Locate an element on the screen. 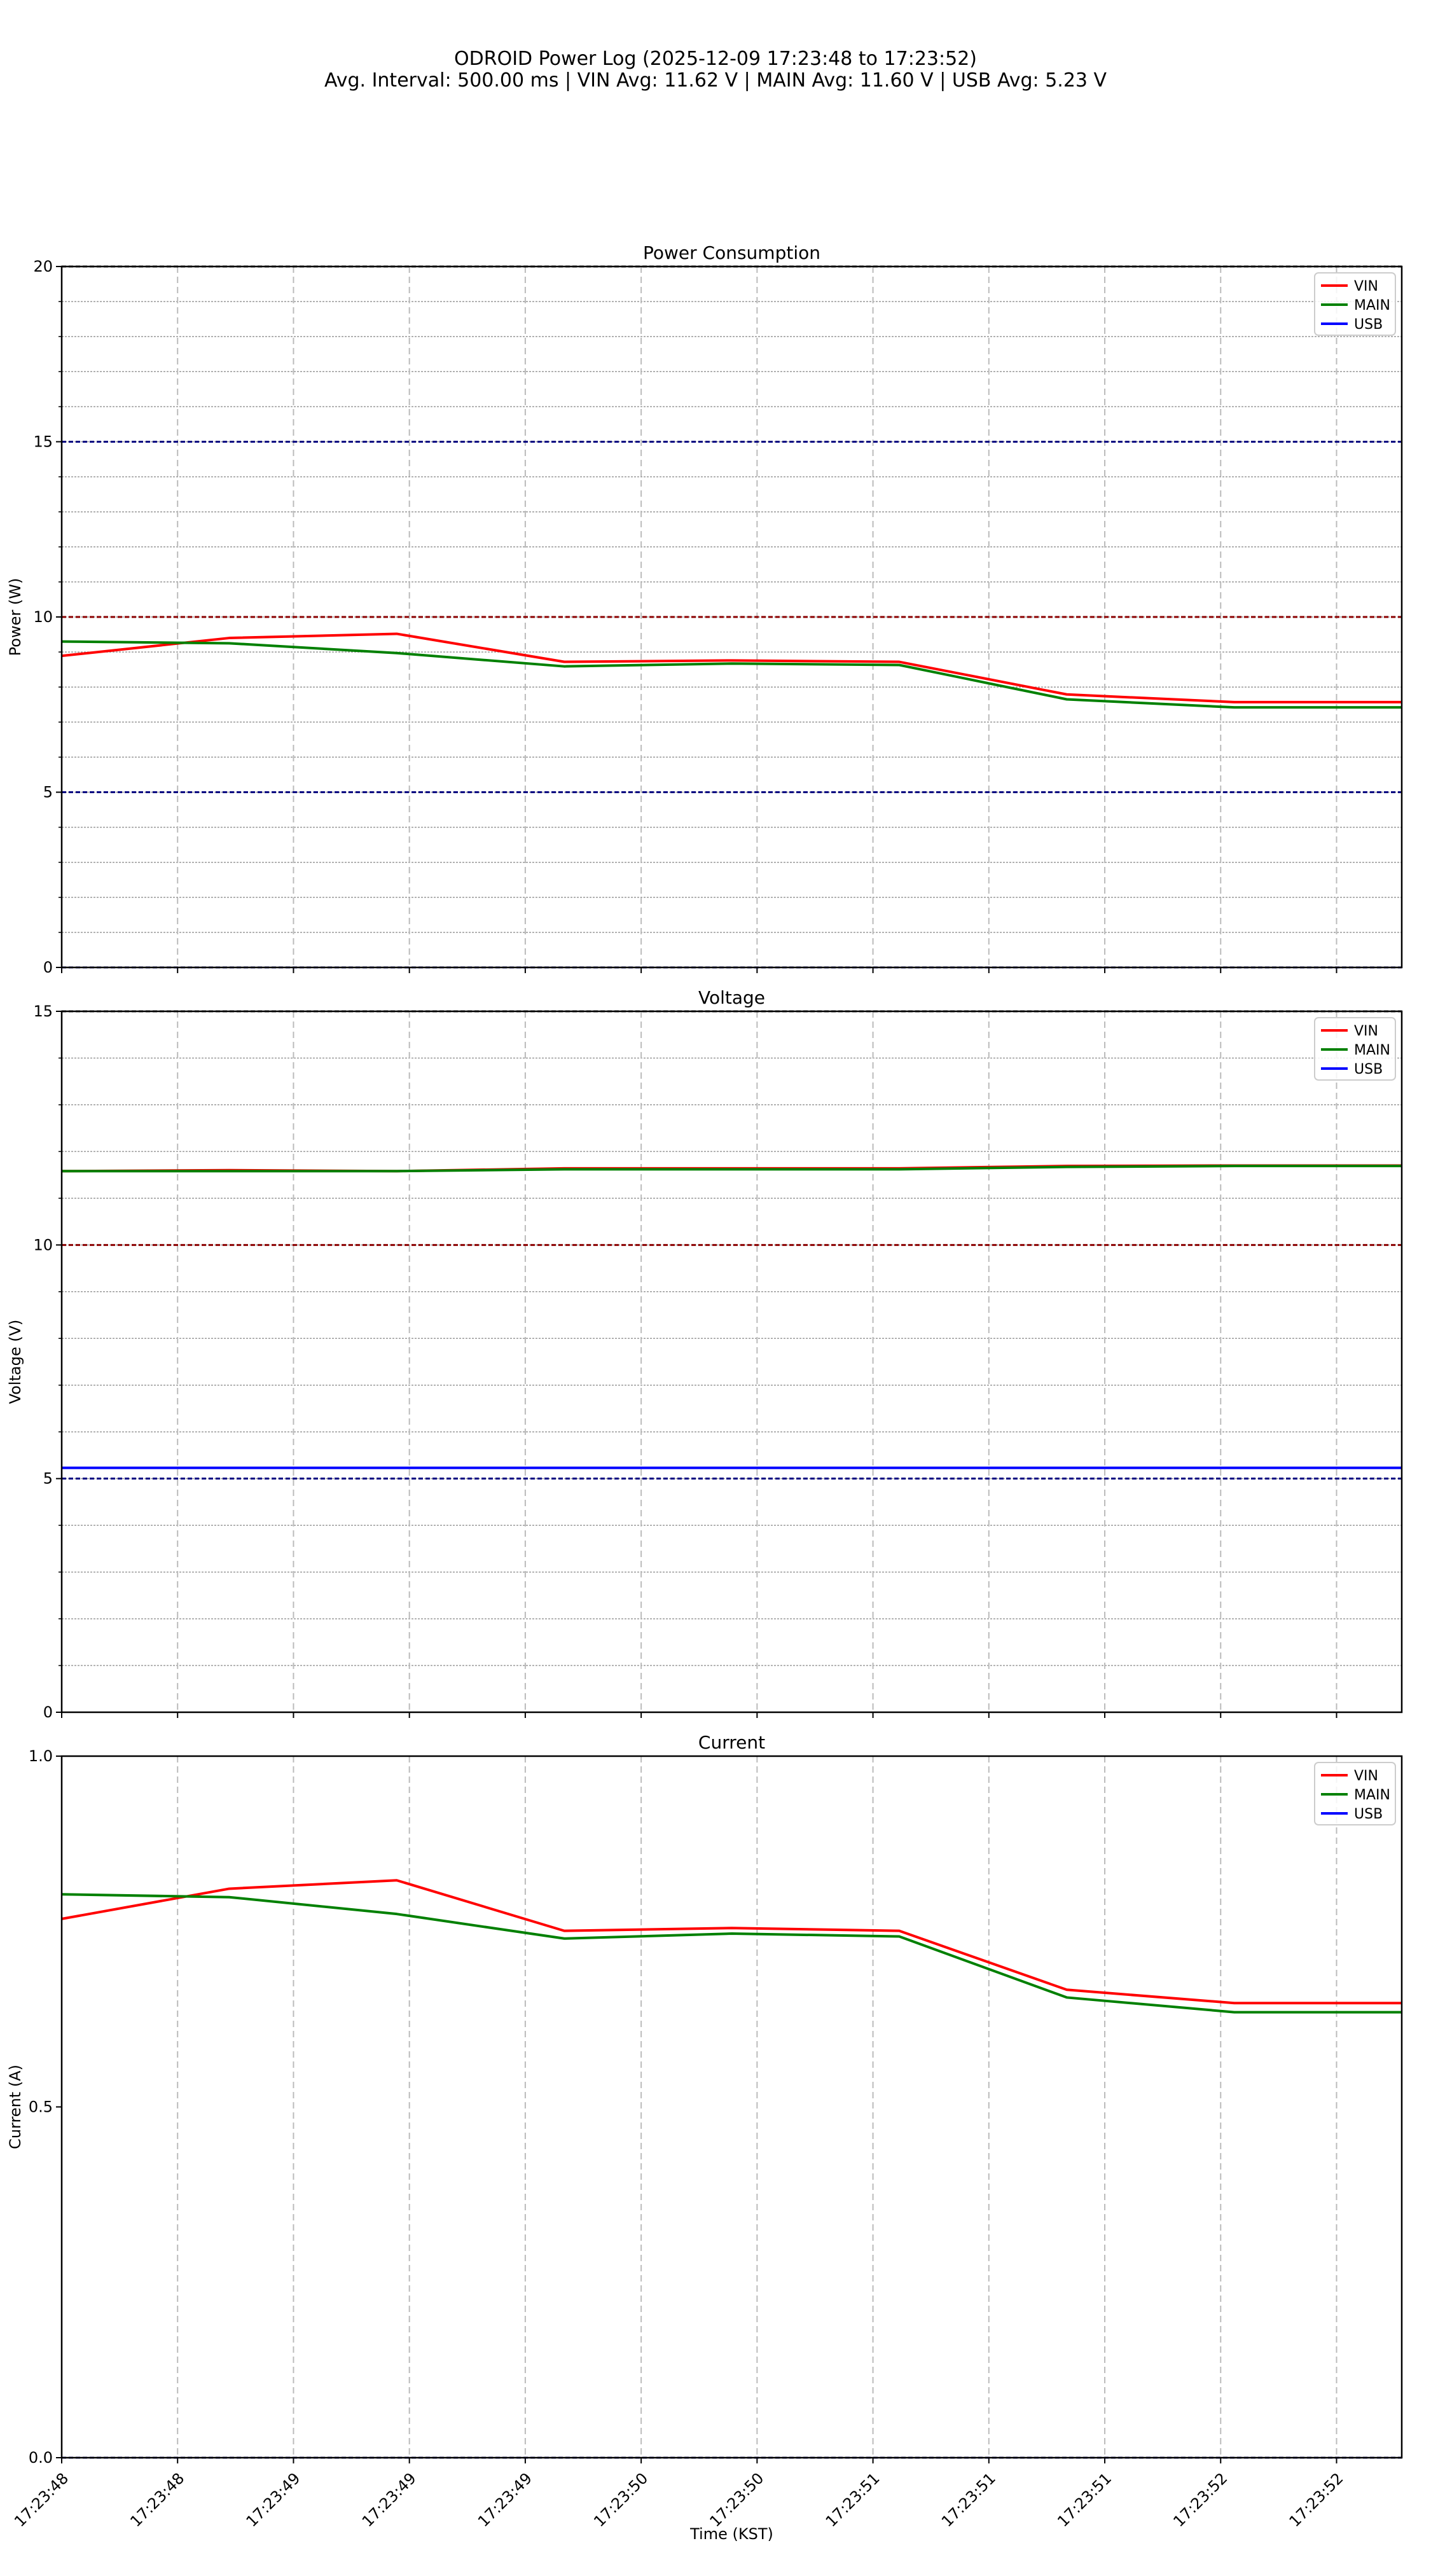  y-axis-label: Current (A) is located at coordinates (15, 2107).